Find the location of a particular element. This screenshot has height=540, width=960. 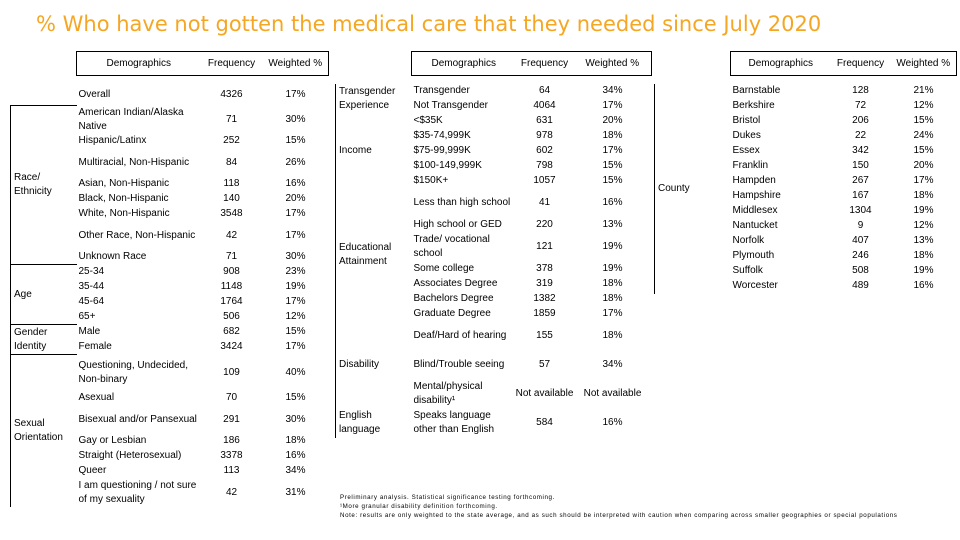

frequency-value: 71 is located at coordinates (231, 119).